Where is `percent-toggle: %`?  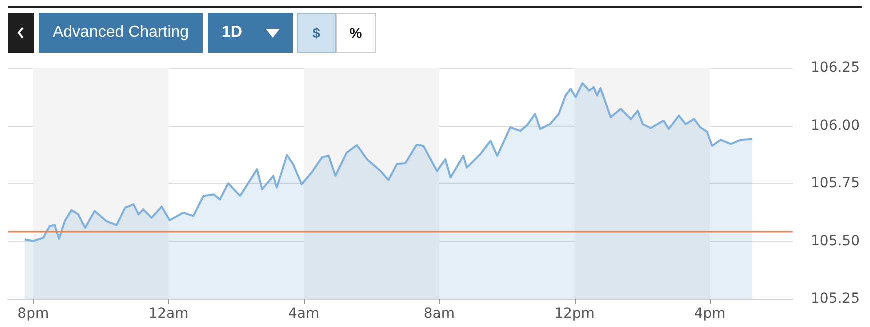 percent-toggle: % is located at coordinates (356, 33).